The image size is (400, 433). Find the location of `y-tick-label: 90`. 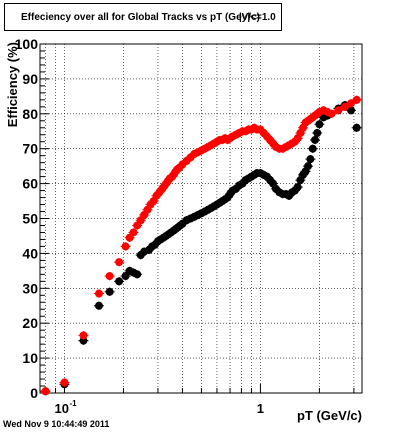

y-tick-label: 90 is located at coordinates (30, 79).